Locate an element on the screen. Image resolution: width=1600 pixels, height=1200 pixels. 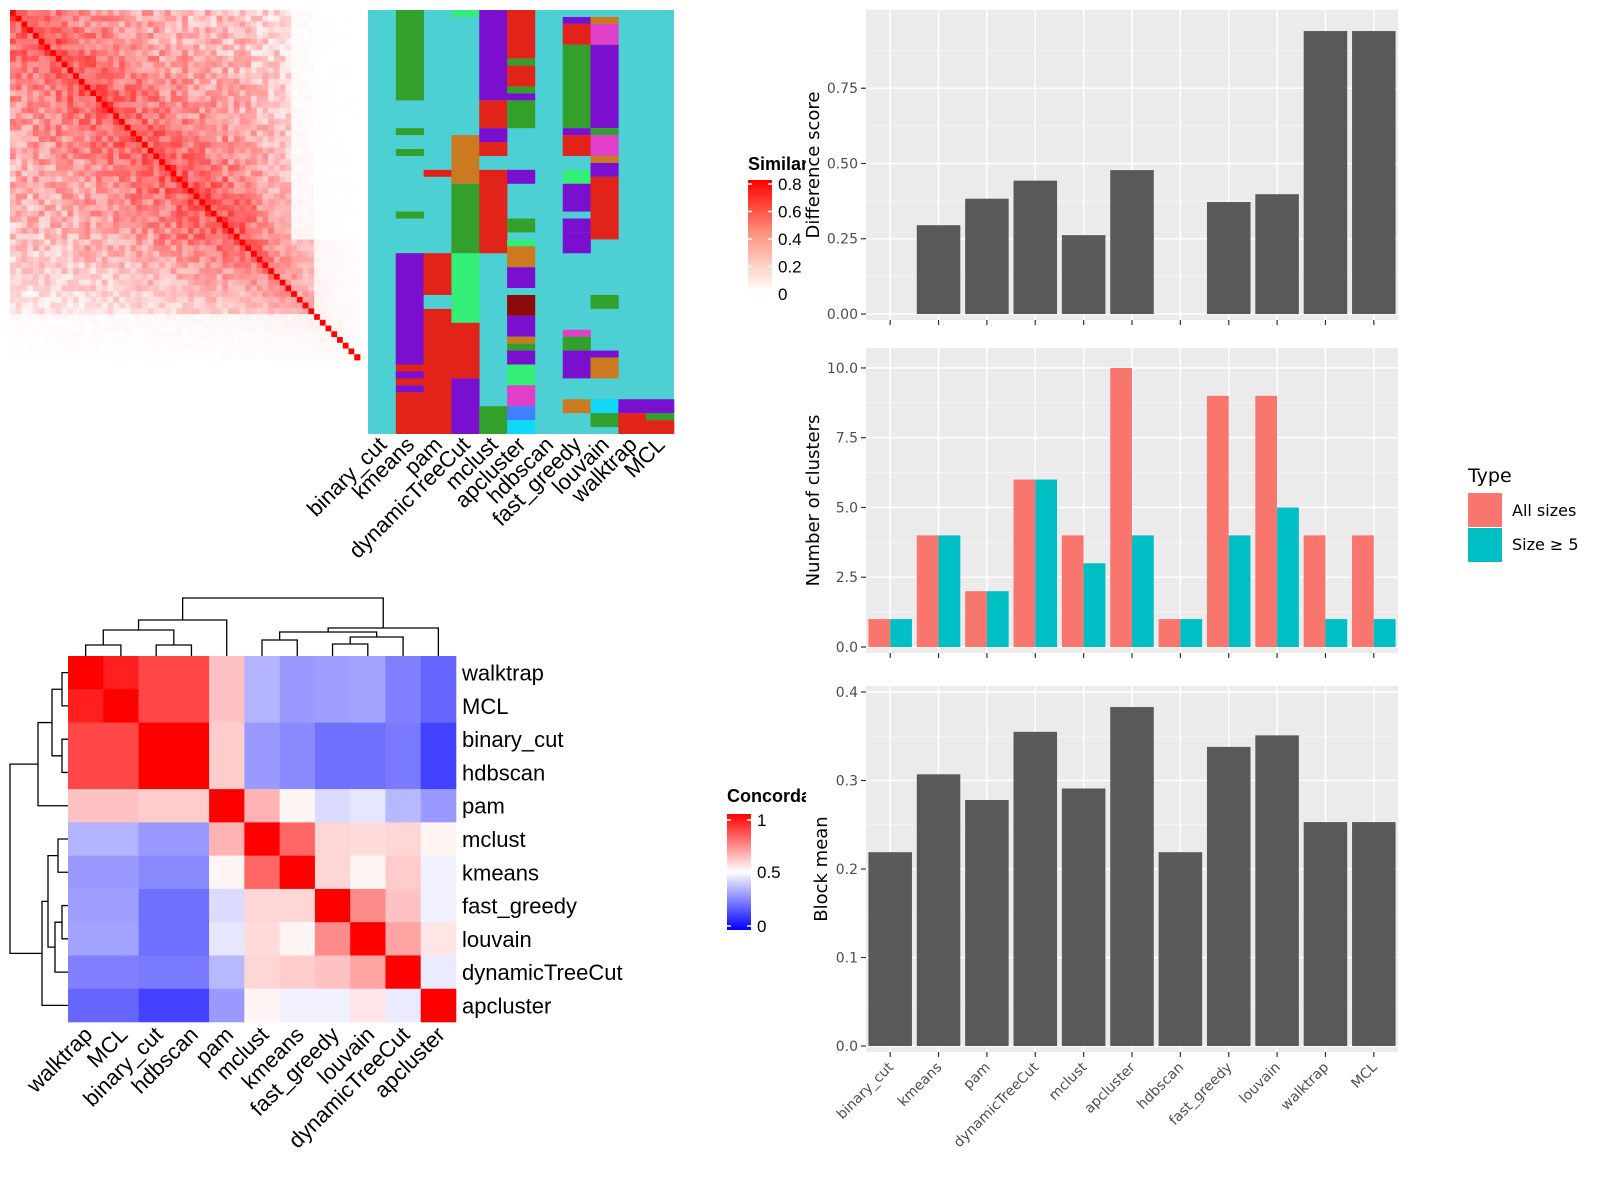
similarity-heatmap is located at coordinates (185, 185).